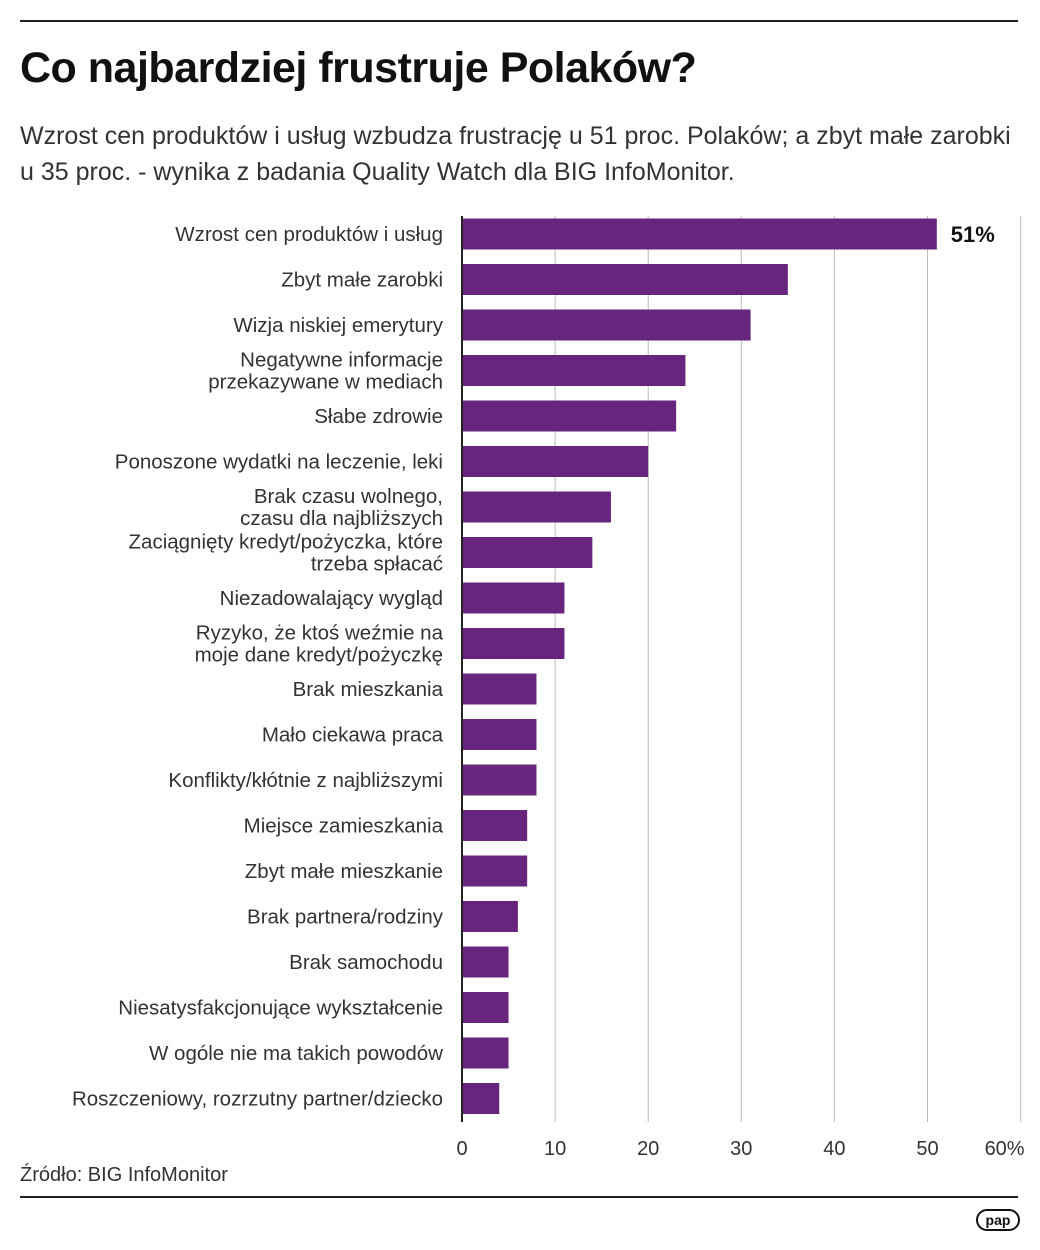  I want to click on category-label: Roszczeniowy, rozrzutny partner/dziecko, so click(257, 1099).